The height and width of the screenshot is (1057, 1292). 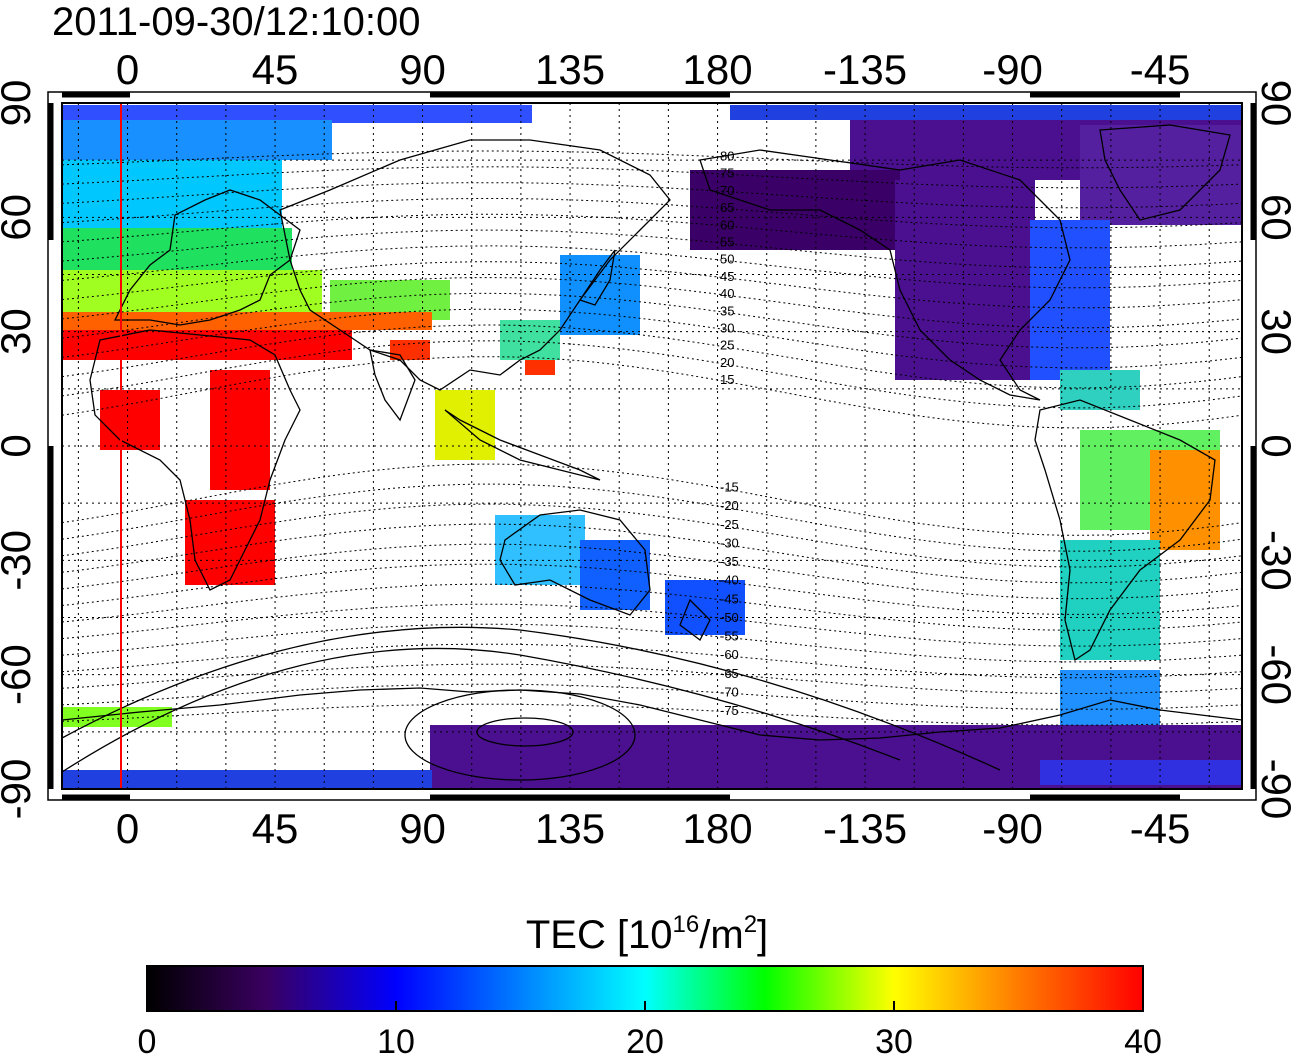 I want to click on colorbar-tick-label: 0, so click(x=147, y=1040).